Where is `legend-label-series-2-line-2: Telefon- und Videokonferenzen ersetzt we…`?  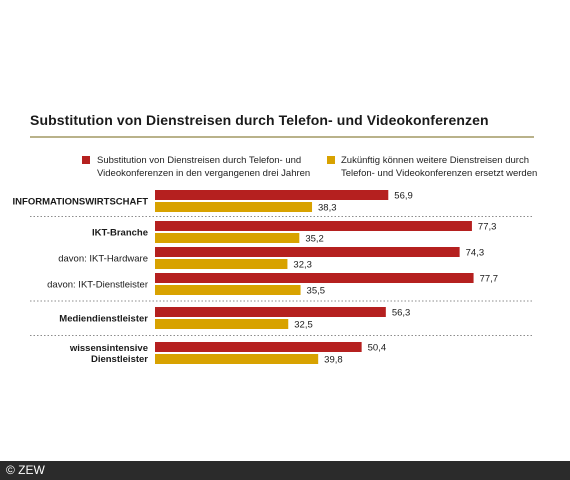
legend-label-series-2-line-2: Telefon- und Videokonferenzen ersetzt we… is located at coordinates (439, 173).